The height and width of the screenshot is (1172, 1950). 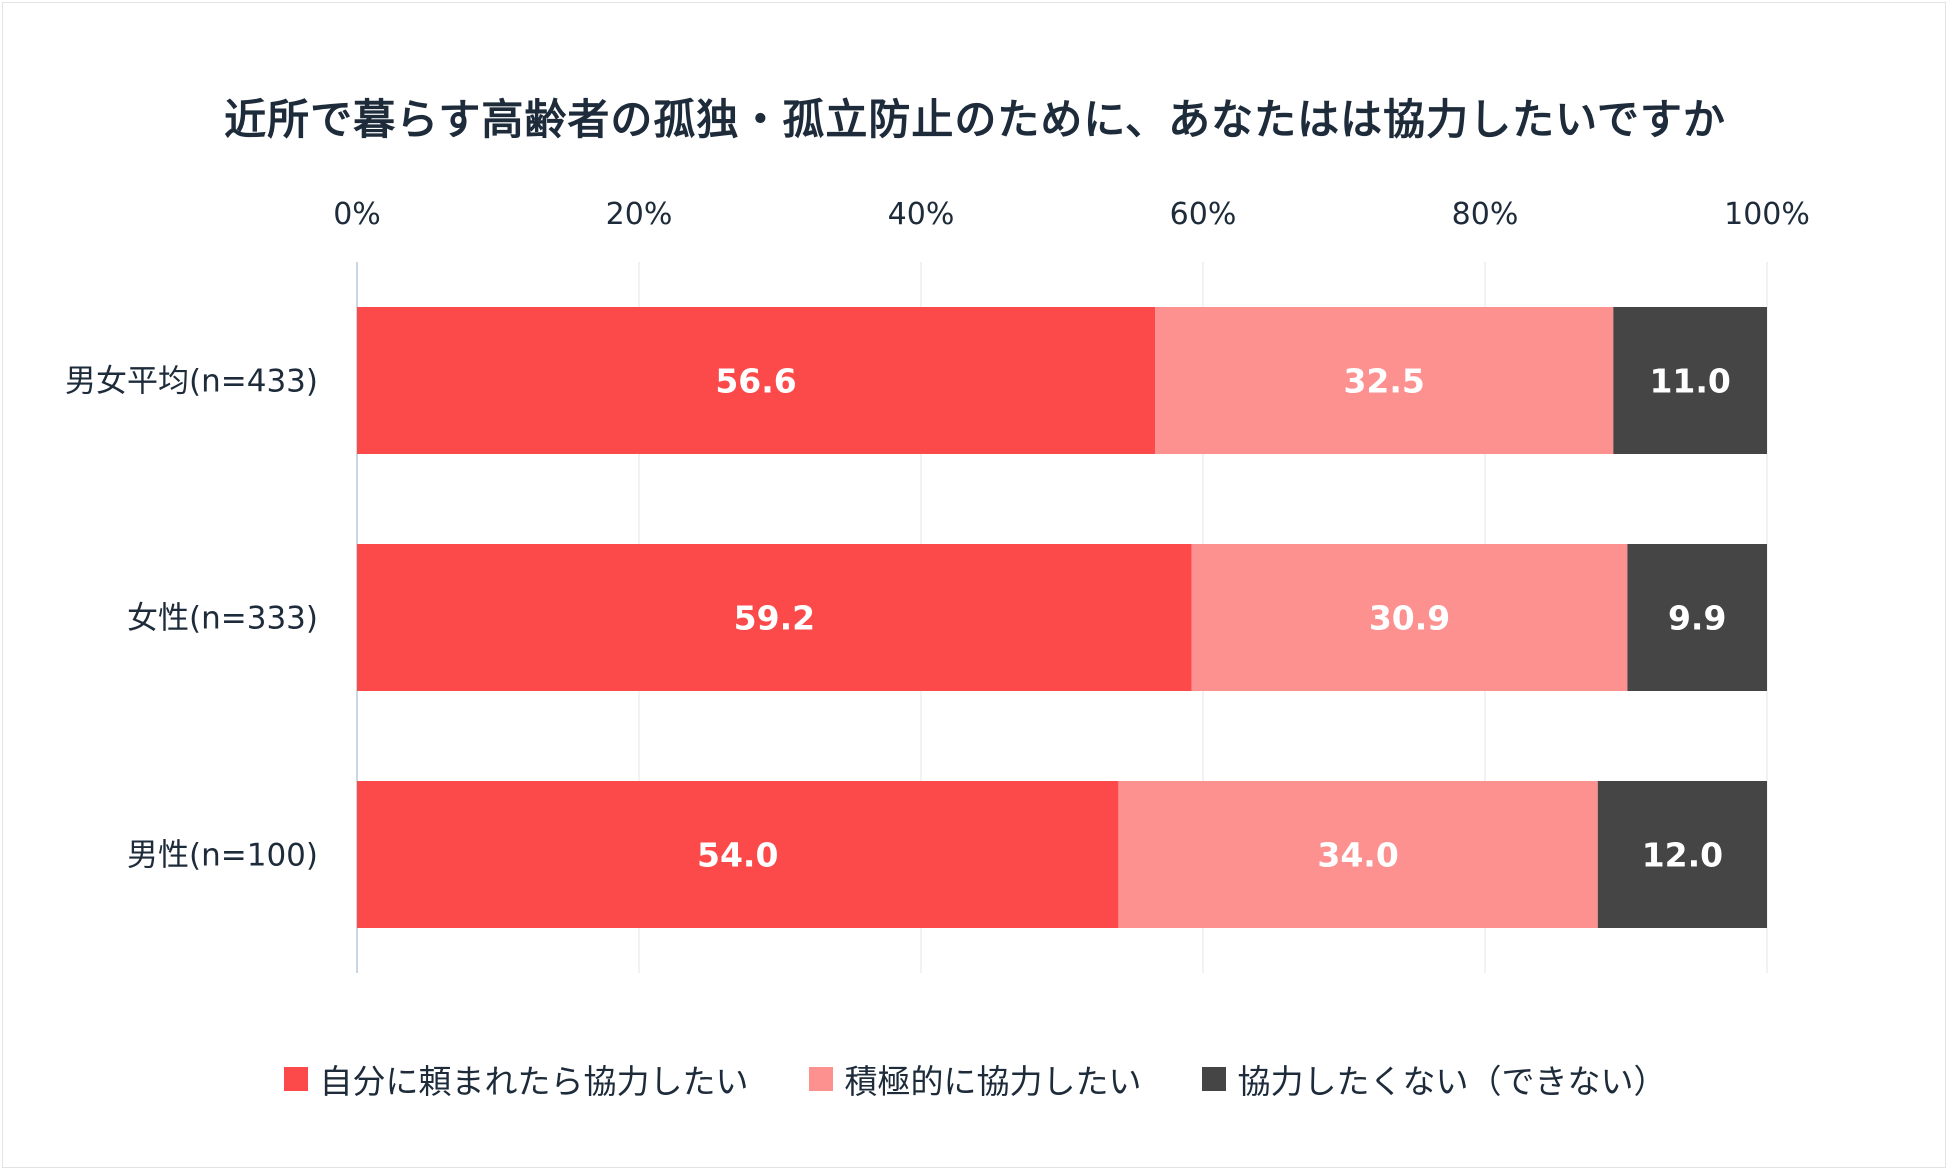 I want to click on x-tick-label: 60%, so click(x=1203, y=214).